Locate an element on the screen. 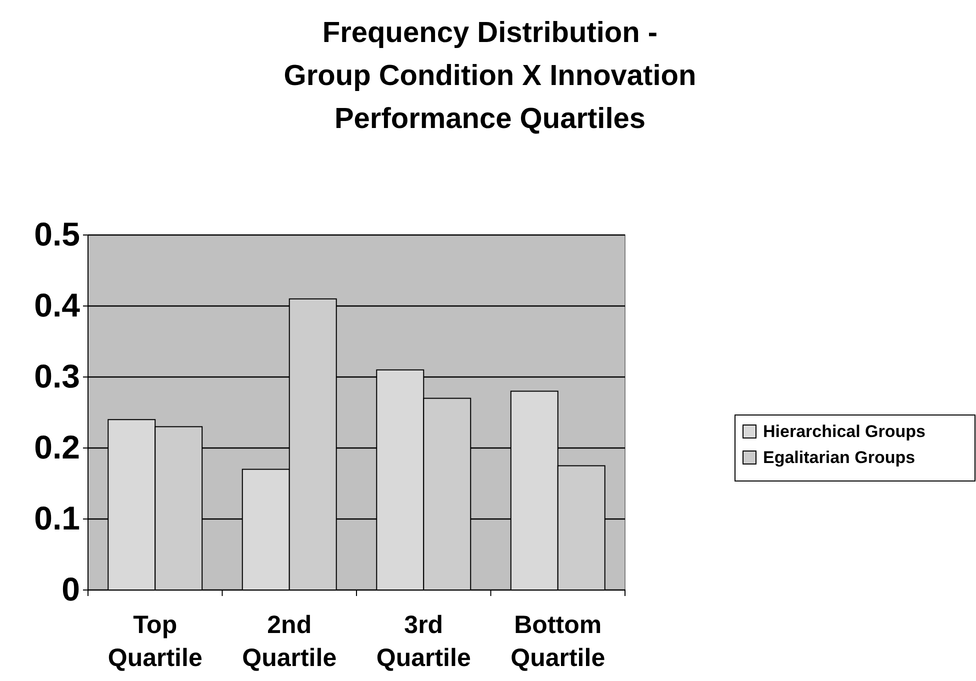 This screenshot has width=976, height=681. y-tick-label: 0.4 is located at coordinates (57, 305).